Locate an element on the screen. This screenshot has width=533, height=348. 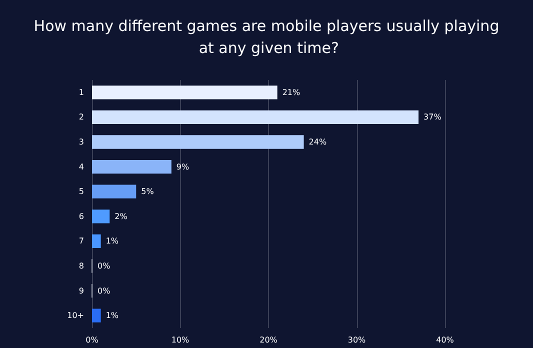
data-label: 5% is located at coordinates (147, 191).